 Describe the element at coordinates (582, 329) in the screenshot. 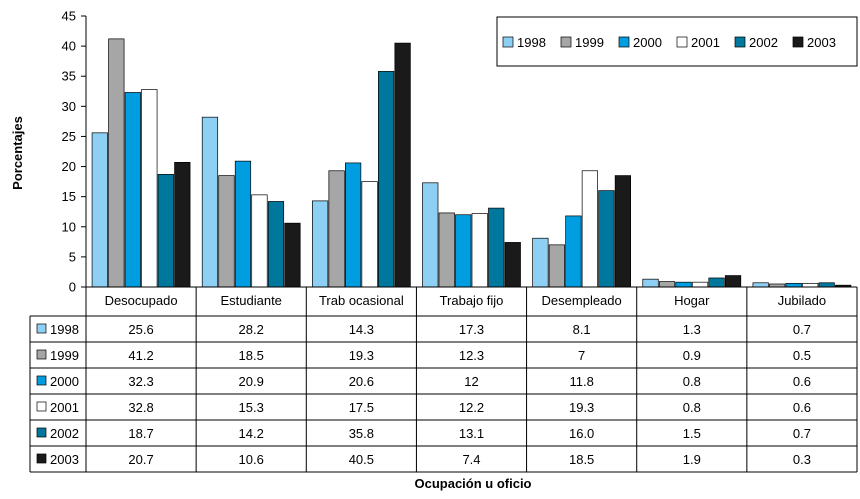

I see `table-cell: 8.1` at that location.